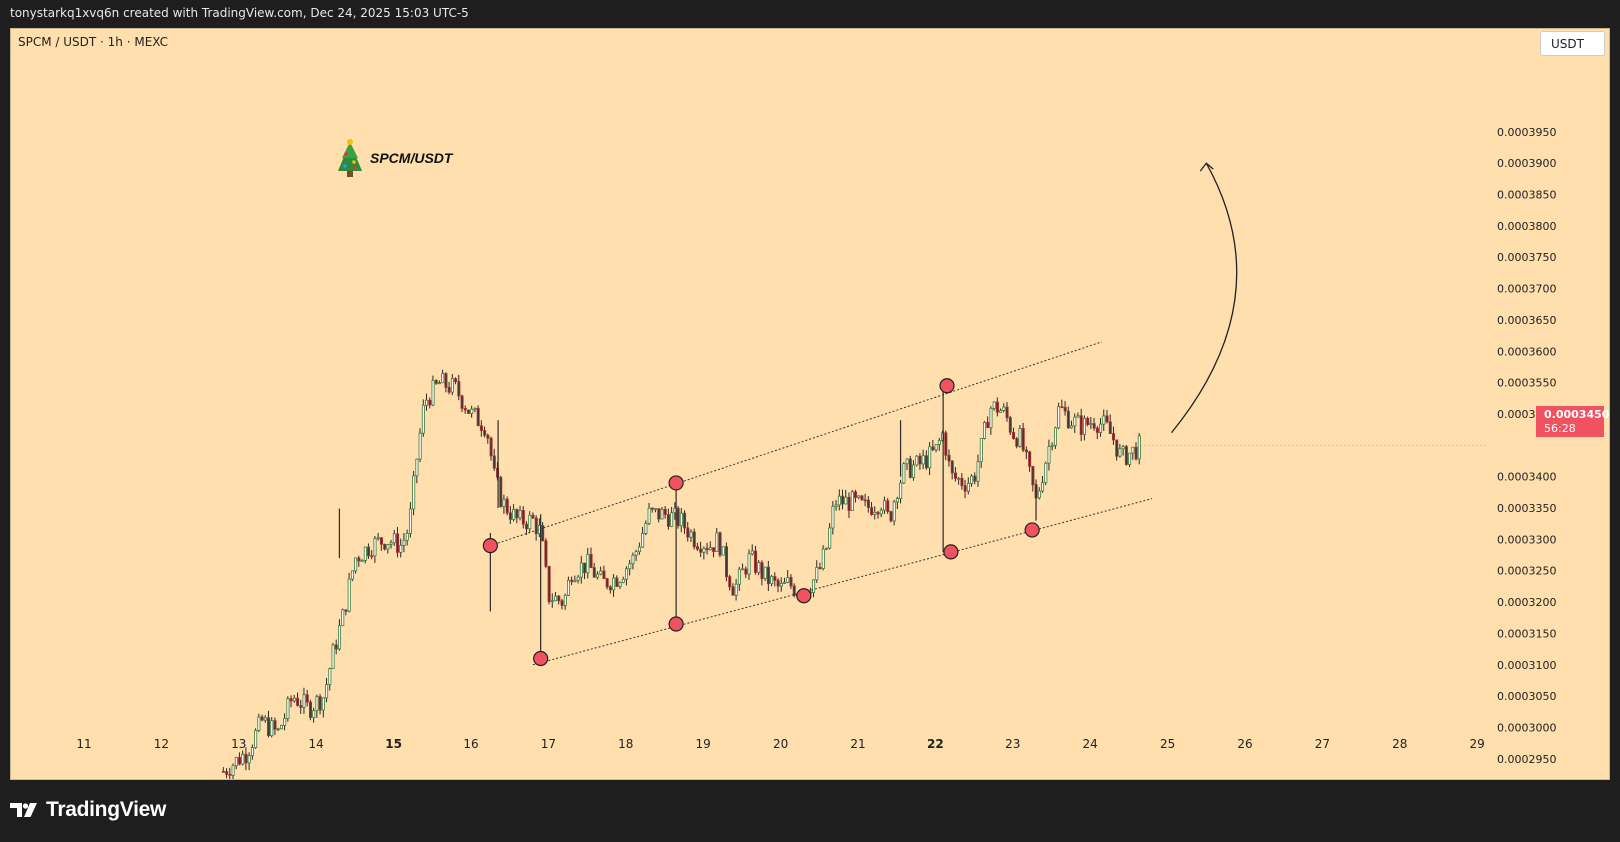  I want to click on tradingview-logo: TradingView, so click(88, 810).